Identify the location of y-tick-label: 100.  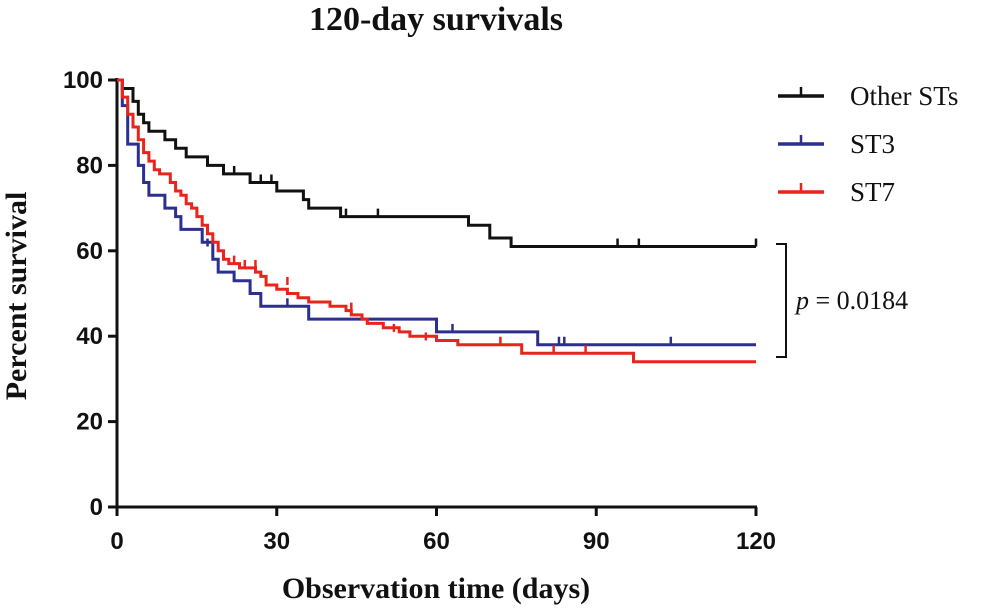
(83, 80).